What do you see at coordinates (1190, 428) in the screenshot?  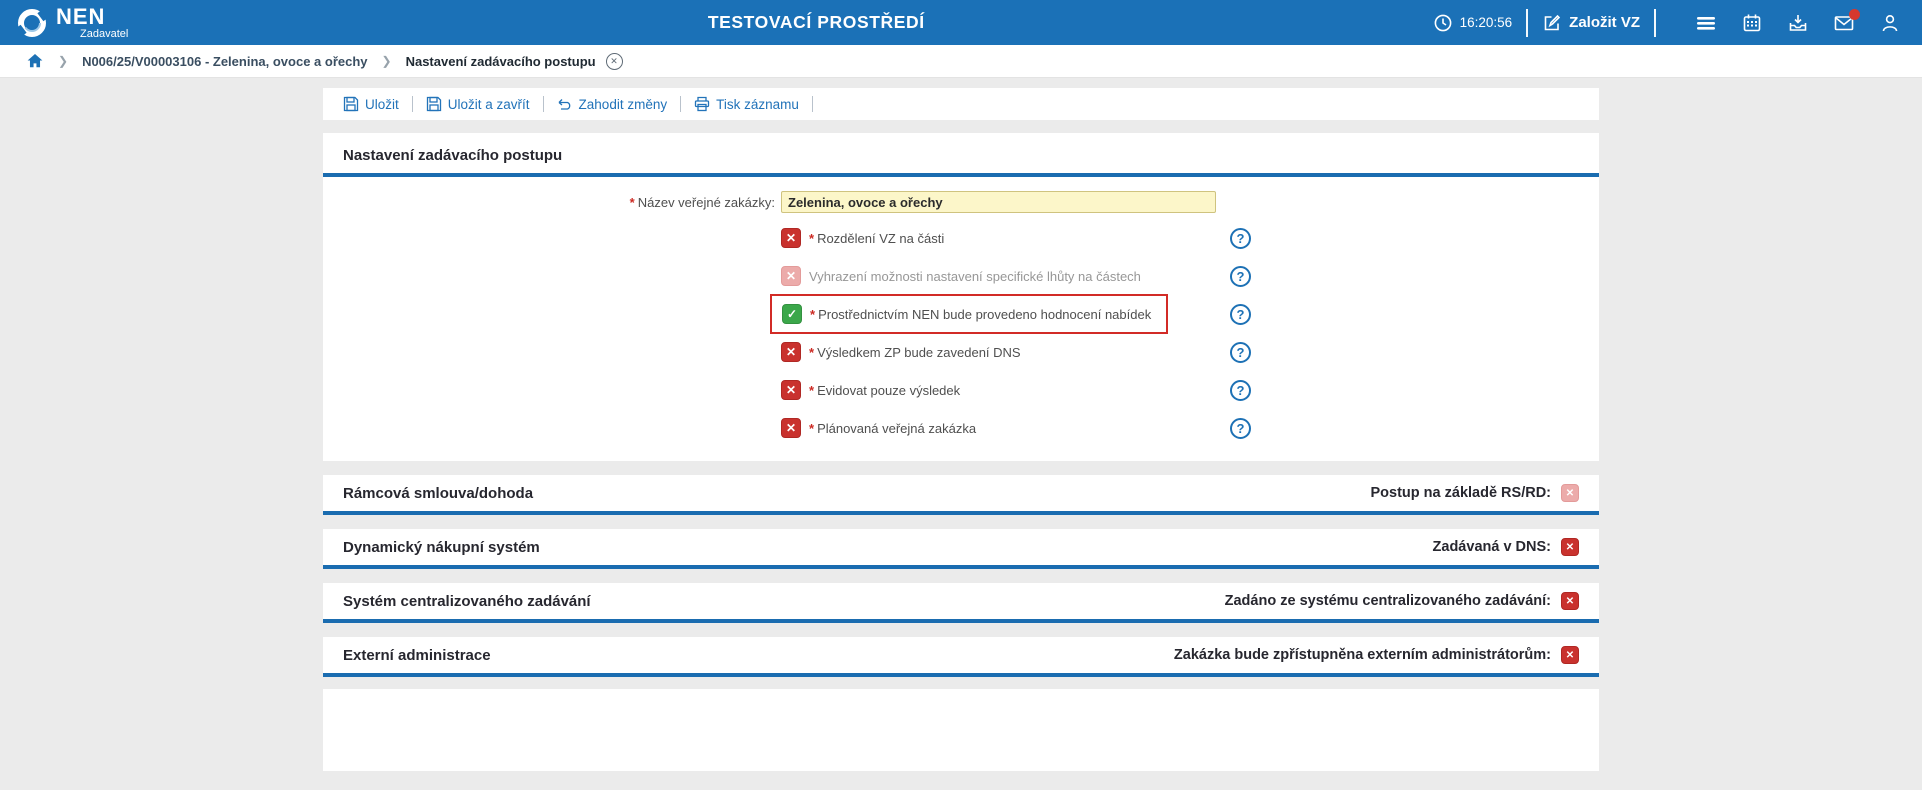 I see `checkbox-row-planovana: *Plánovaná veřejná zakázka` at bounding box center [1190, 428].